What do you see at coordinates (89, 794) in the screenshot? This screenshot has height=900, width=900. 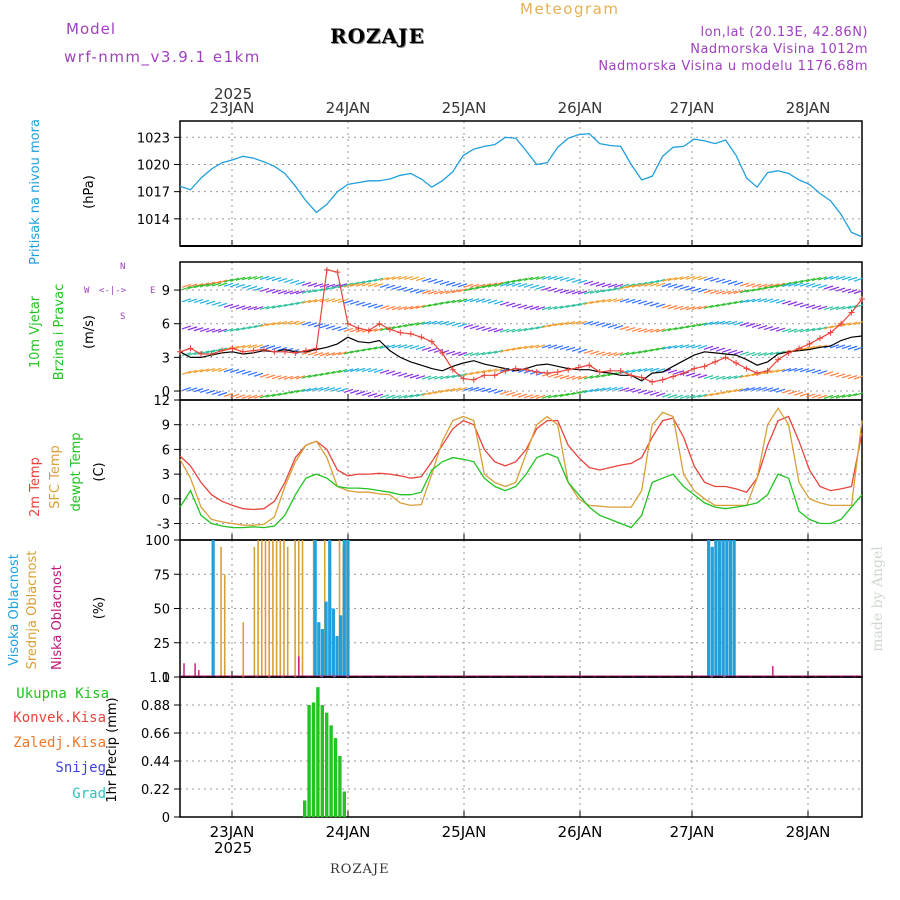 I see `precip-legend-grad: Grad` at bounding box center [89, 794].